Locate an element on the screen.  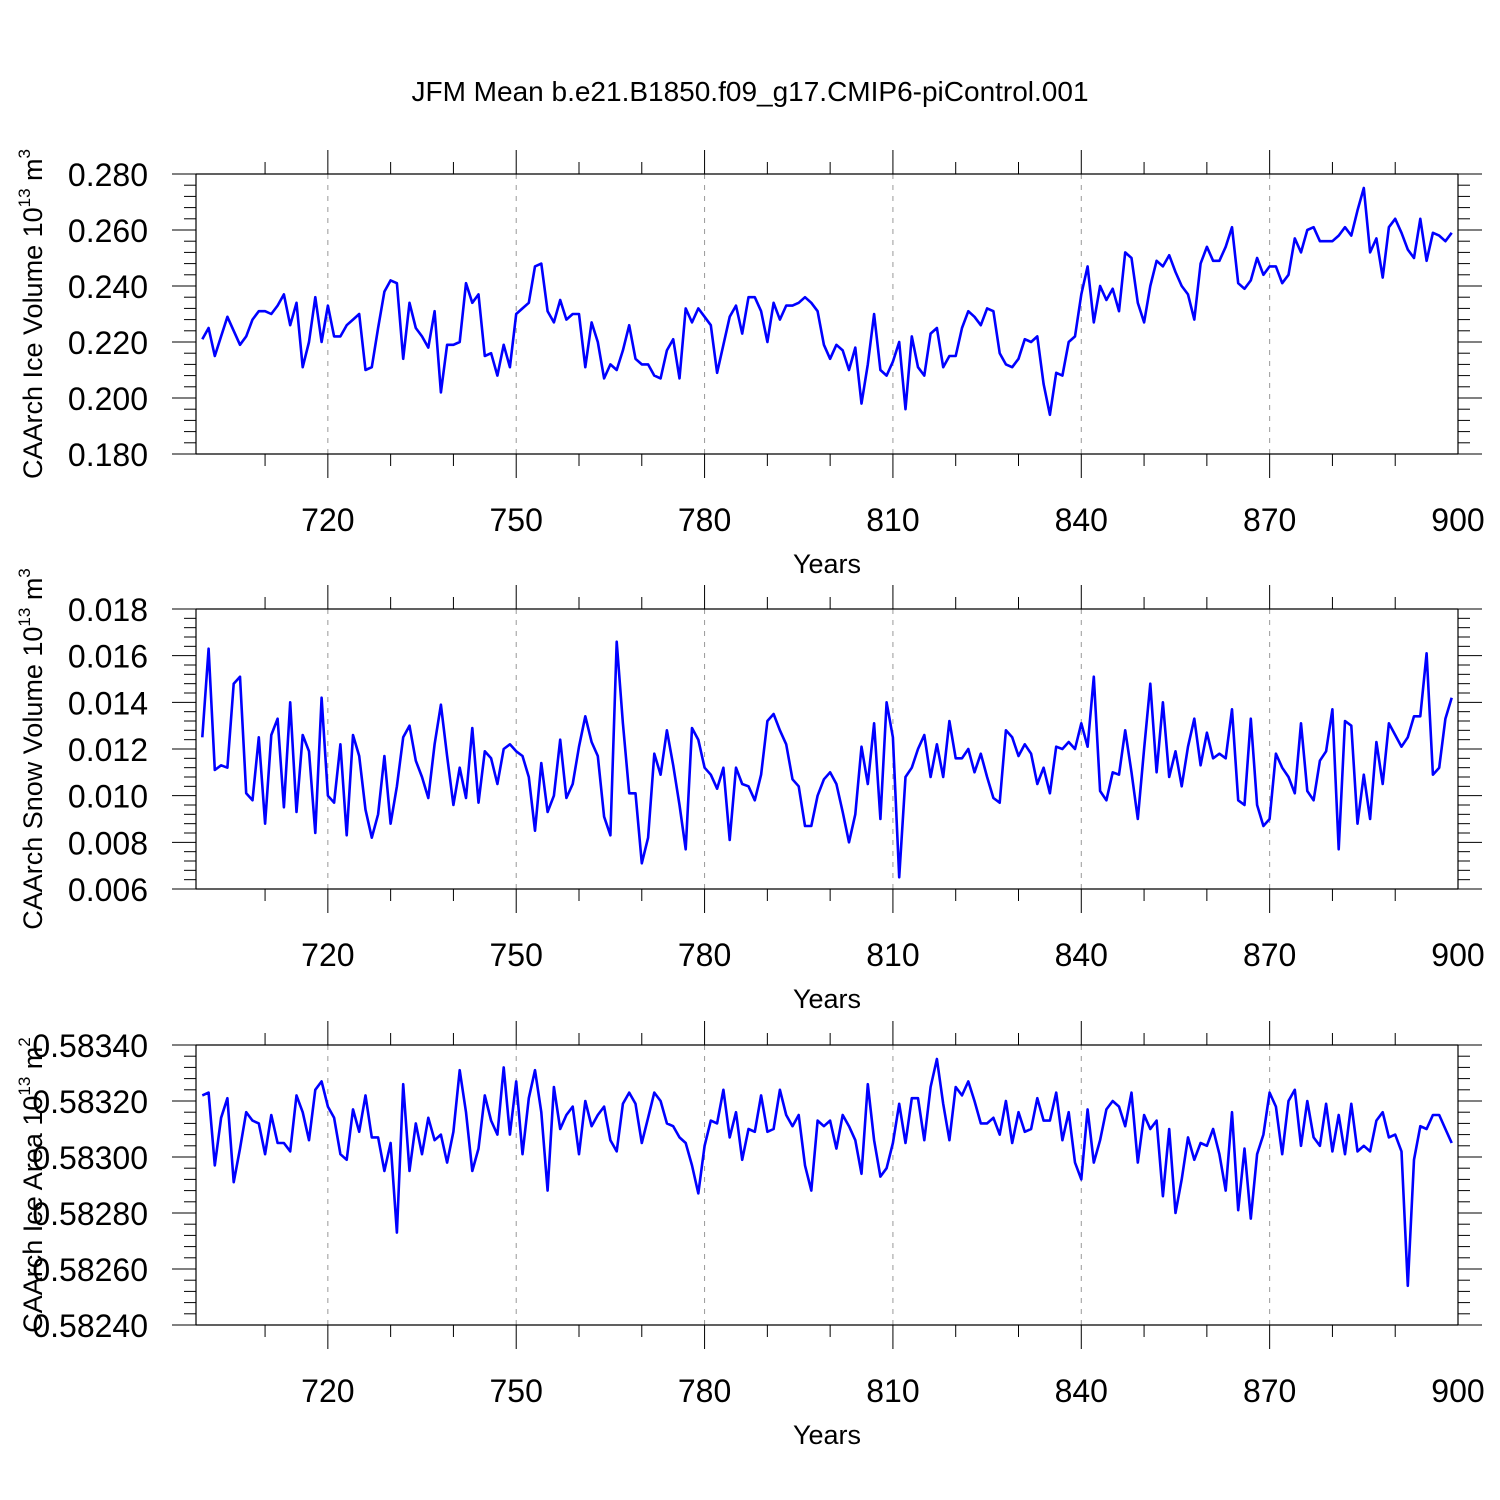
panel0-x-tick-label: 870 is located at coordinates (1269, 520).